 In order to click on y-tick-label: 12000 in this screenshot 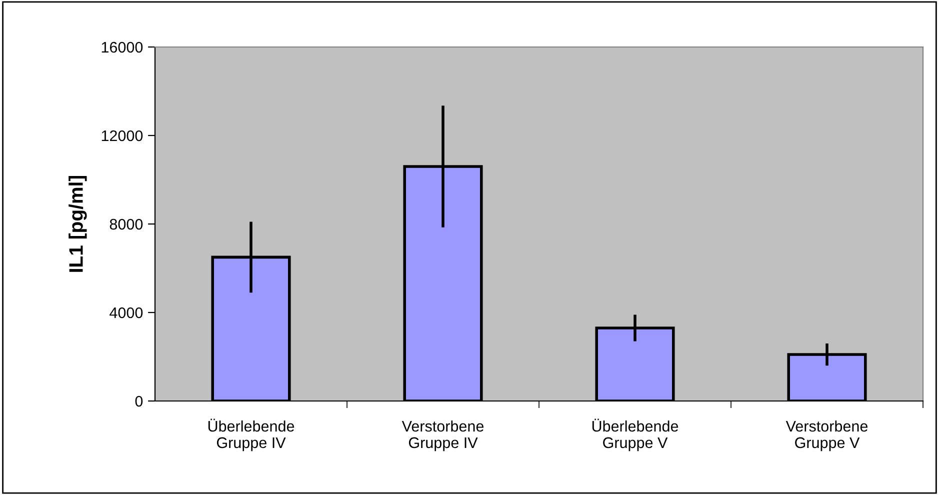, I will do `click(122, 136)`.